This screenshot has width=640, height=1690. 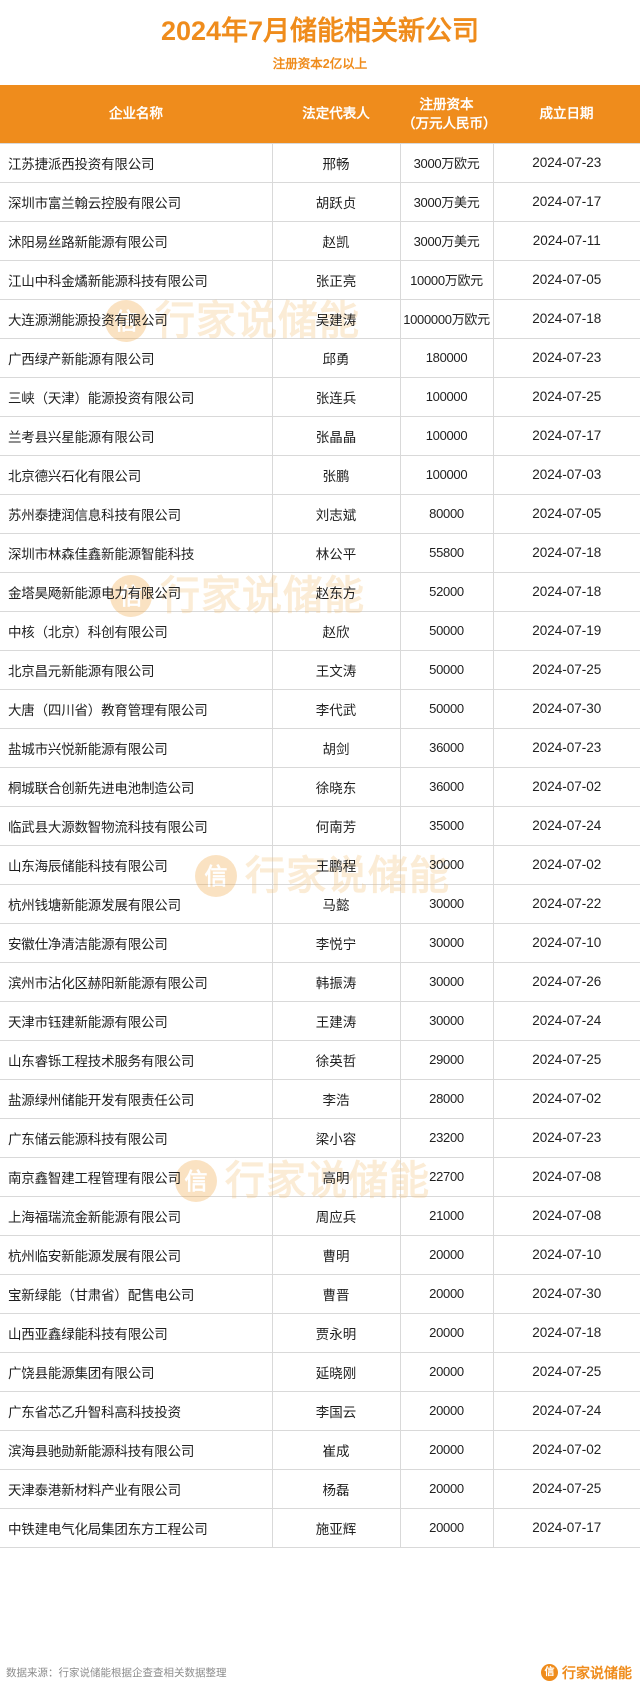 I want to click on table-row: 山东海辰储能科技有限公司 王鹏程 30000 2024-07-02, so click(x=320, y=865).